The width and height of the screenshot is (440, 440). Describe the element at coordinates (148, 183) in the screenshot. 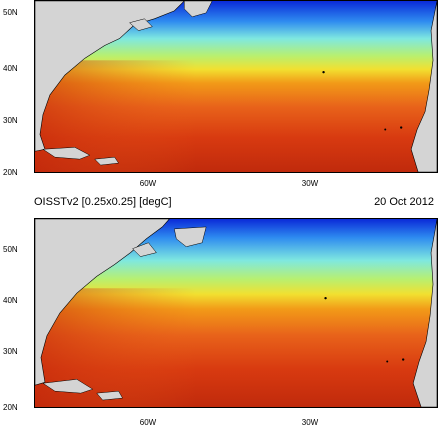

I see `lon-label-60w: 60W` at that location.